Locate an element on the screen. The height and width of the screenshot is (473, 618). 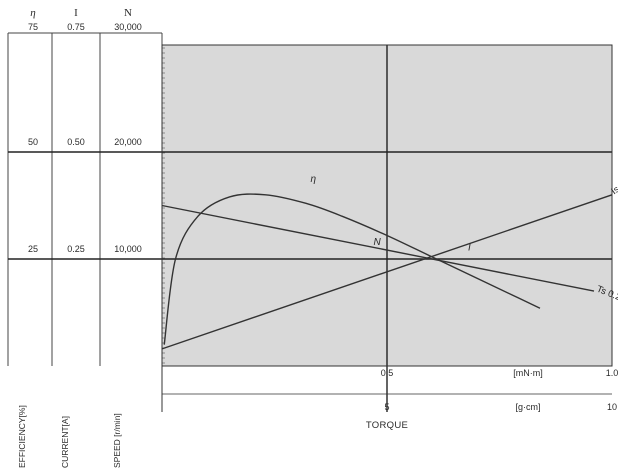
series-end-annotation: Is 0.55 is located at coordinates (613, 185).